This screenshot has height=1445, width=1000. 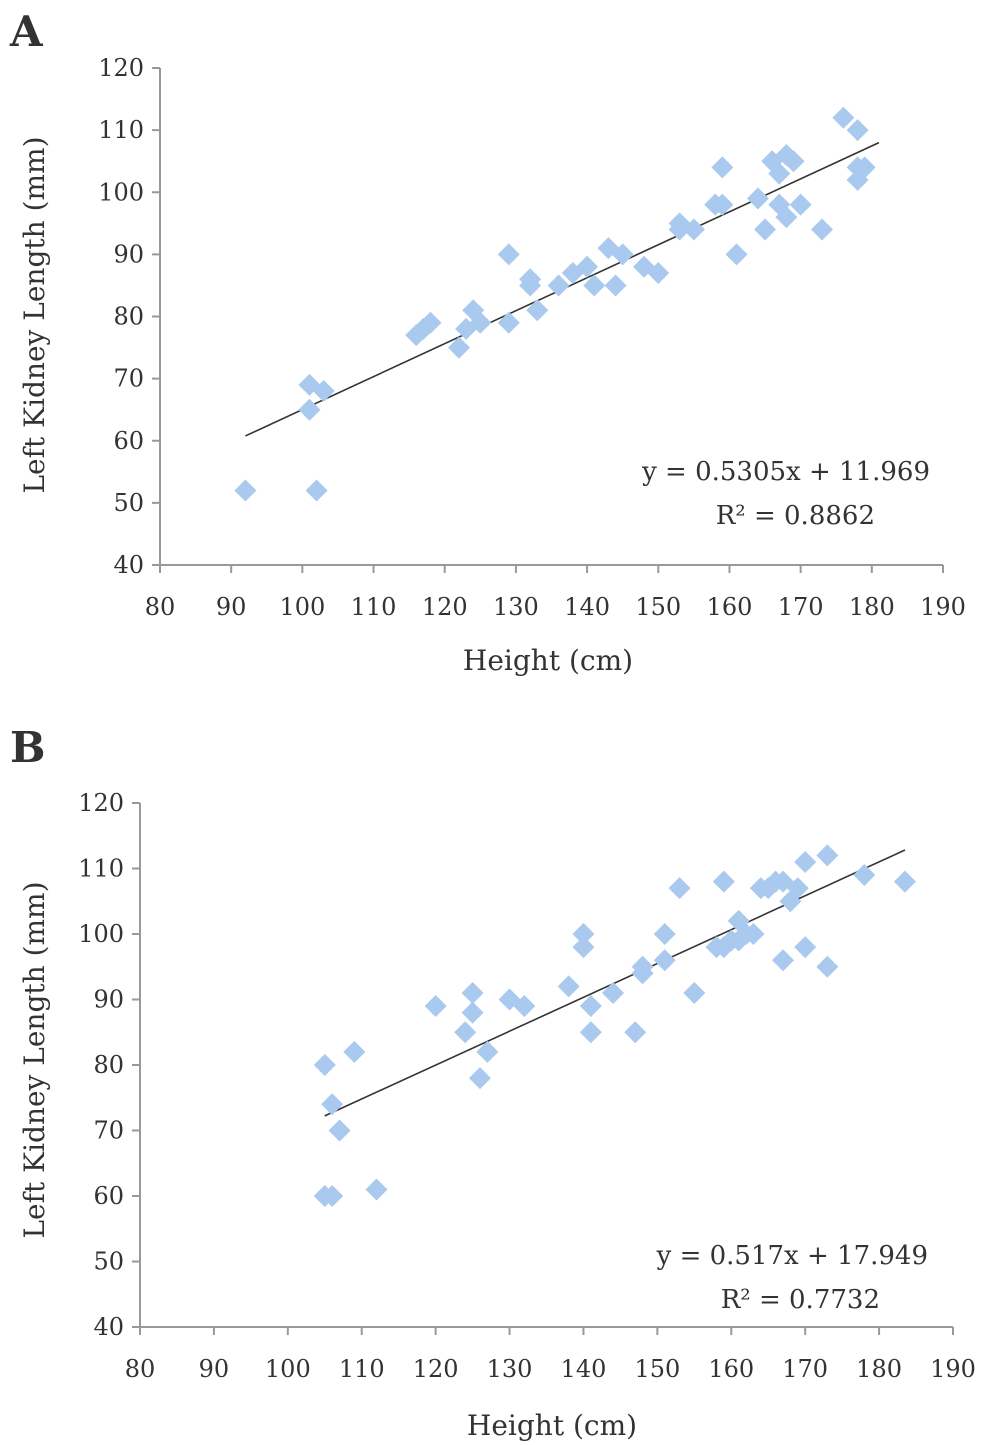 I want to click on x-tick-label: 120, so click(x=436, y=1369).